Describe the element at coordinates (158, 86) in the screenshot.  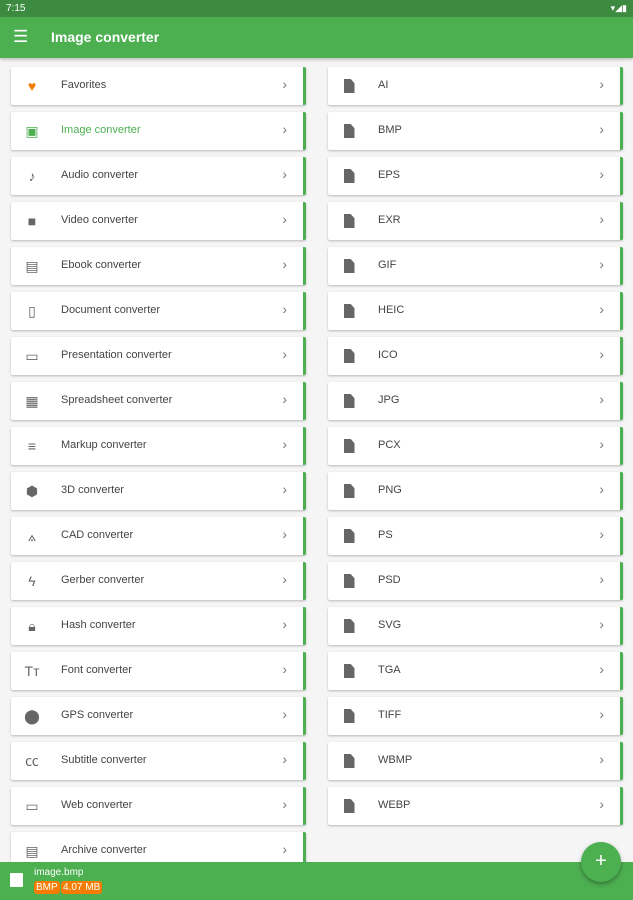
I see `category-item: ♥ Favorites ›` at that location.